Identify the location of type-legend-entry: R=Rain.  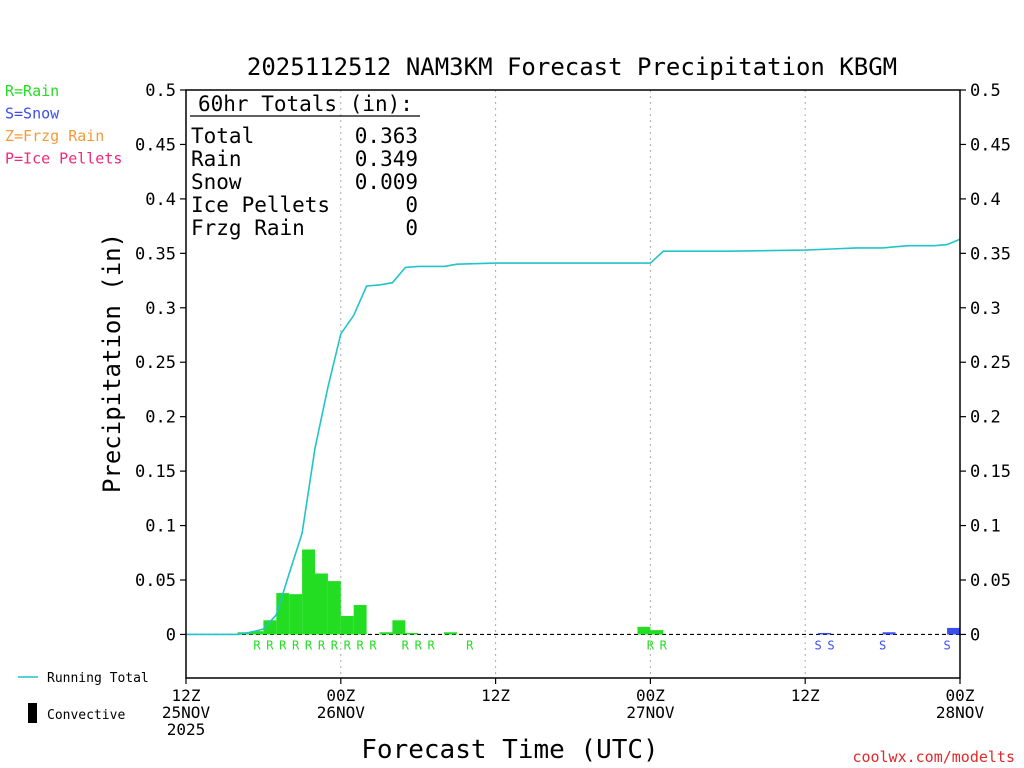
(32, 91).